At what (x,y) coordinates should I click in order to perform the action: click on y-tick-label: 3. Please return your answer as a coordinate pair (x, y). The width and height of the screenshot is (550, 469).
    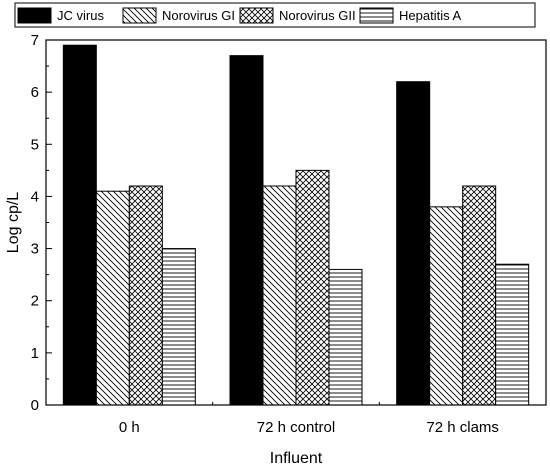
    Looking at the image, I should click on (35, 249).